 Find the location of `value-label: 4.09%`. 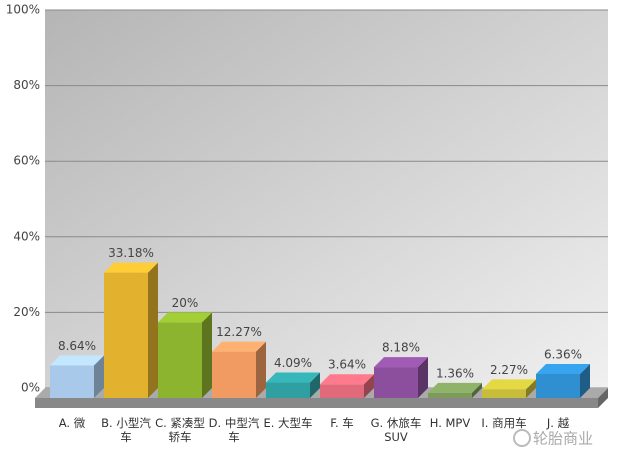

value-label: 4.09% is located at coordinates (293, 363).